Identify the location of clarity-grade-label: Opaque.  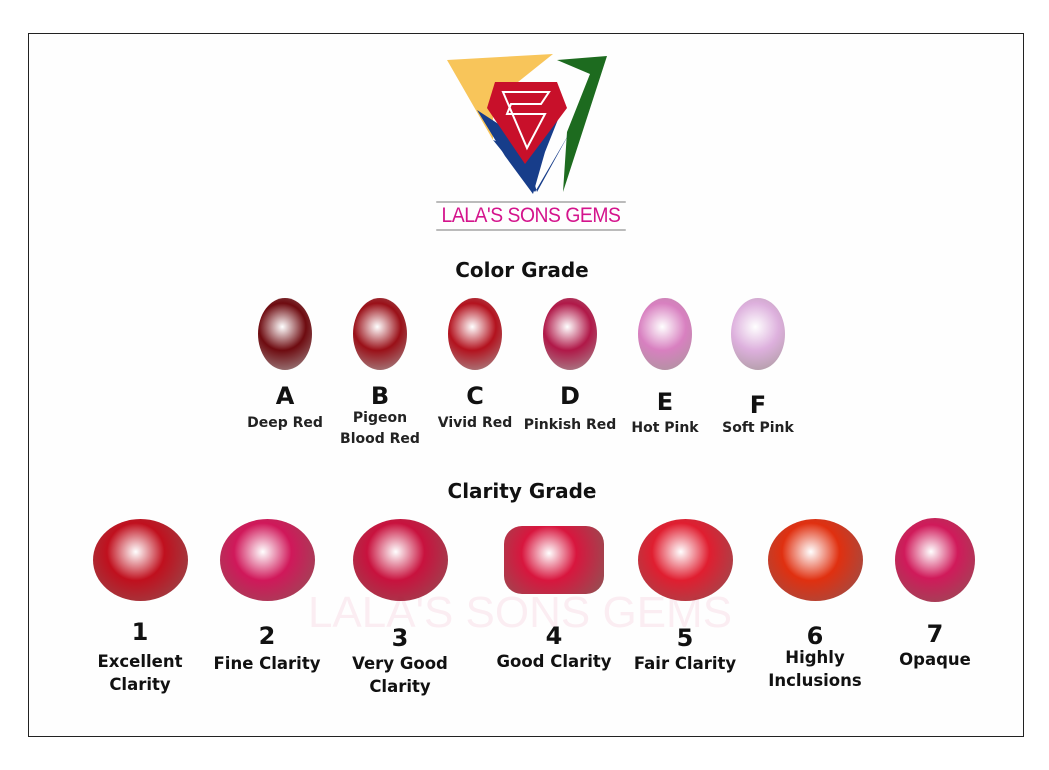
(935, 659).